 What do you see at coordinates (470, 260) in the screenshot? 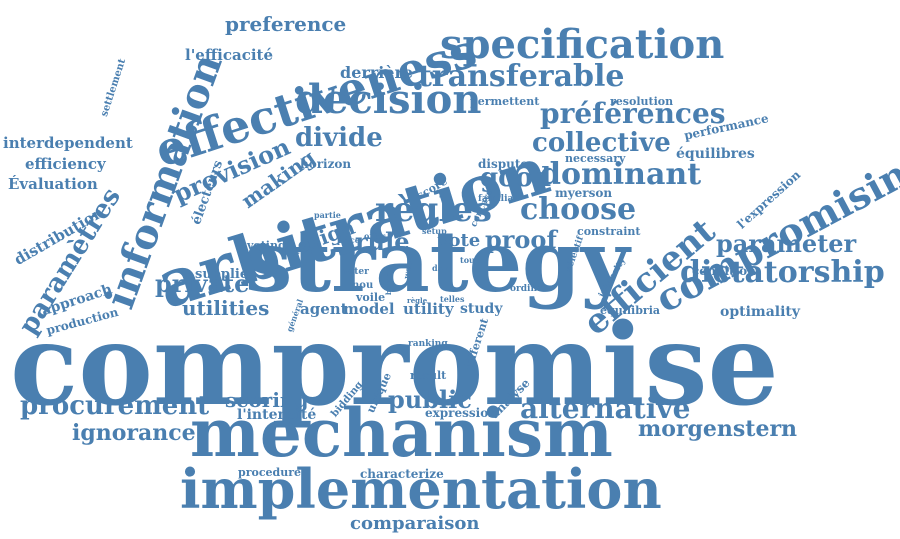
I see `cloud-word: tour` at bounding box center [470, 260].